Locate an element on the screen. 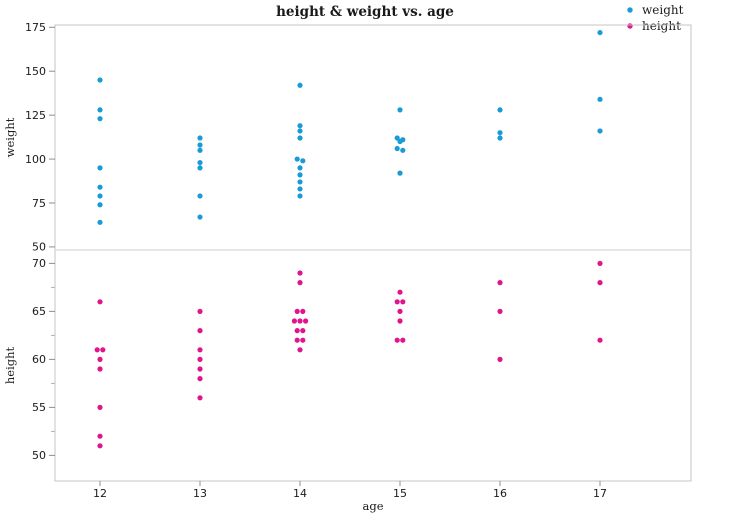 This screenshot has height=521, width=731. y-tick-label: 175 is located at coordinates (35, 27).